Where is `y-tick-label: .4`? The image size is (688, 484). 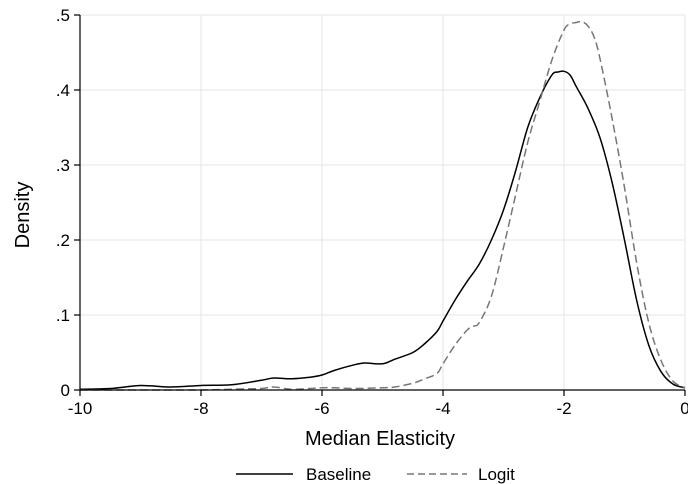 y-tick-label: .4 is located at coordinates (63, 90).